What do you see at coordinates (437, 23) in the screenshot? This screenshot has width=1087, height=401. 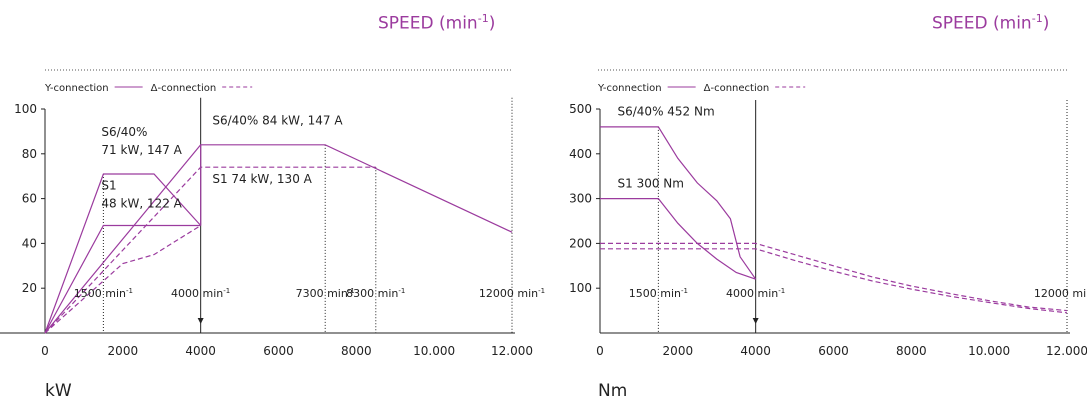 I see `speed-title-left: SPEED (min-1)` at bounding box center [437, 23].